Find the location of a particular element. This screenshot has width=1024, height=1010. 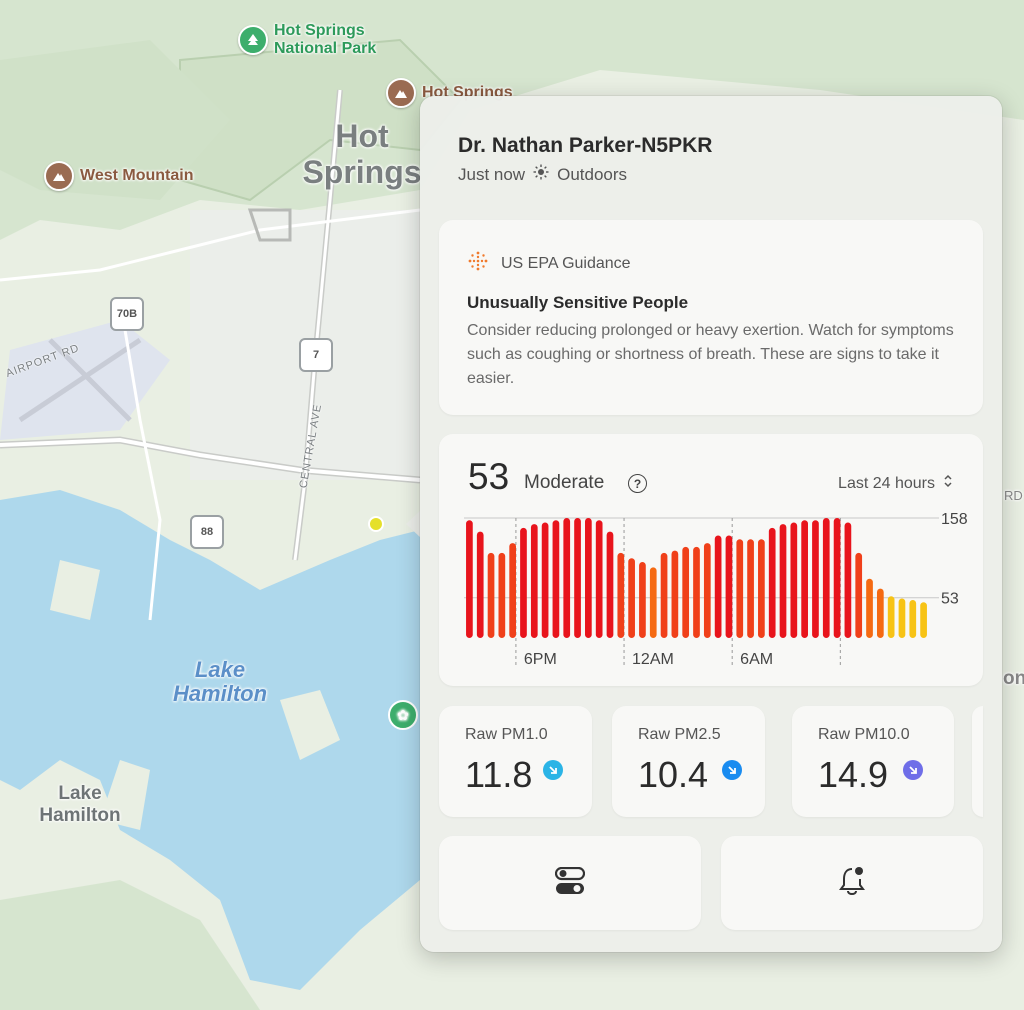

aqi-history-chart: 158 53 6PM 12AM 6AM is located at coordinates (719, 593).